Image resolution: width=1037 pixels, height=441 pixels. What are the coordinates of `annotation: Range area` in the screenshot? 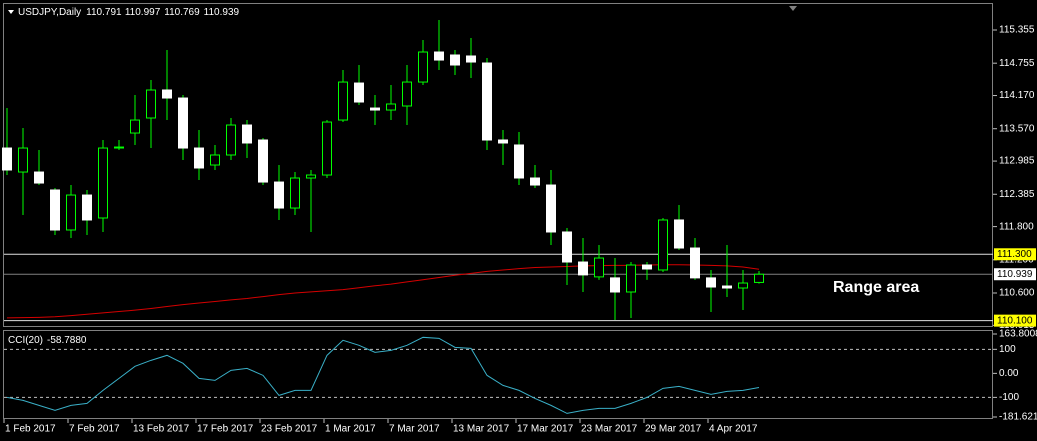 It's located at (876, 287).